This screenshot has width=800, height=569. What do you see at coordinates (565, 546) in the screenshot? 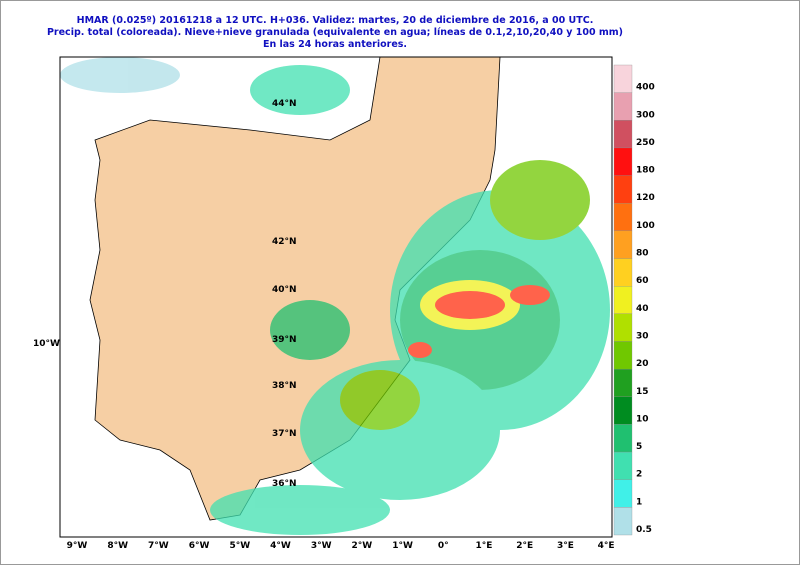
I see `longitude-label: 3°E` at bounding box center [565, 546].